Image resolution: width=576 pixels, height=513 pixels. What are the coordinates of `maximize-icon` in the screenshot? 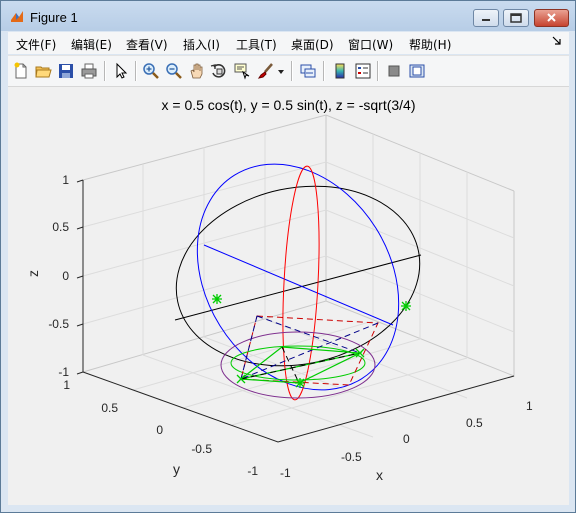 It's located at (516, 18).